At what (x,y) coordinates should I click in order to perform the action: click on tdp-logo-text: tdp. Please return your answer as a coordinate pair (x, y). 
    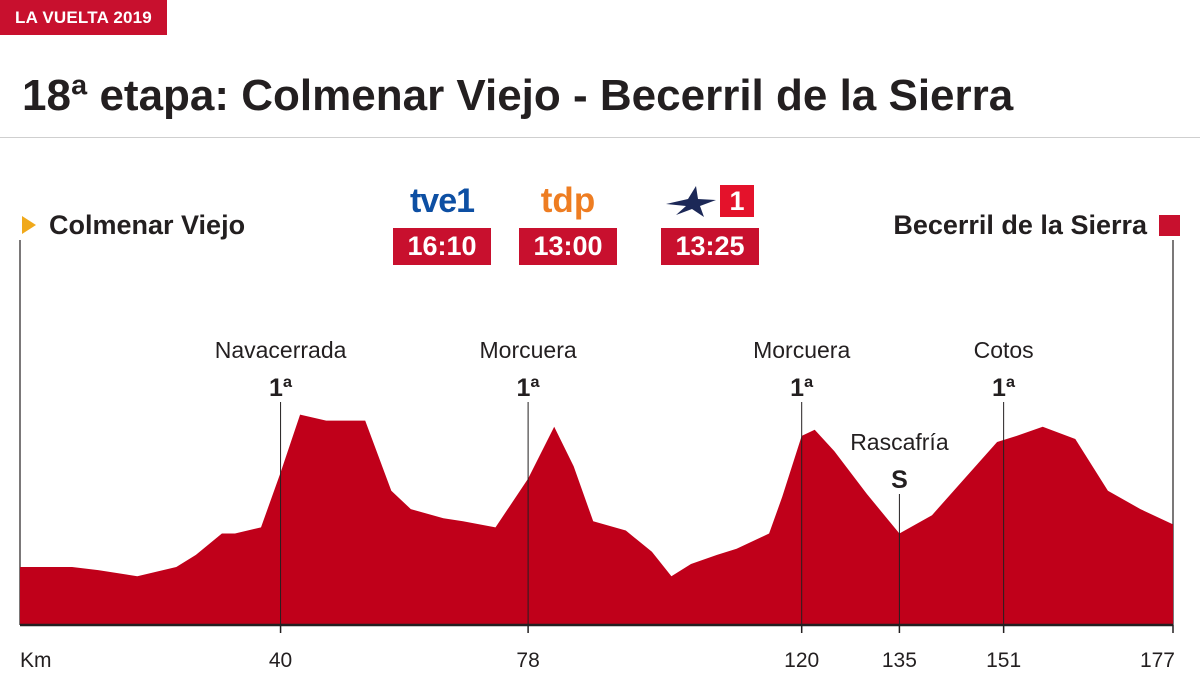
    Looking at the image, I should click on (568, 200).